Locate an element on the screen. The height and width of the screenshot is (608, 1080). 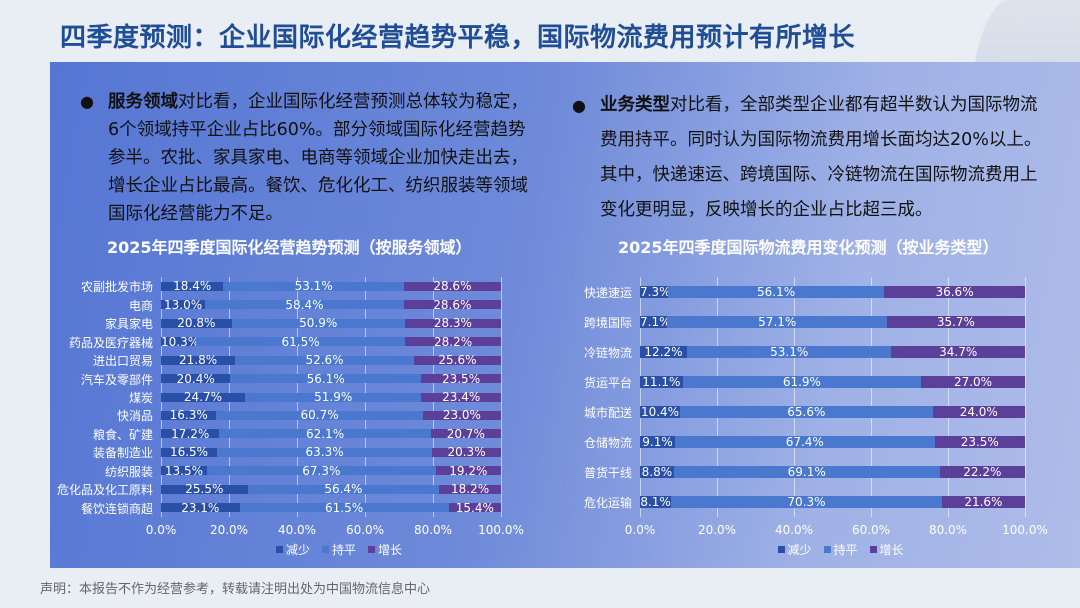
bar-segment-持平: 67.3% is located at coordinates (321, 471).